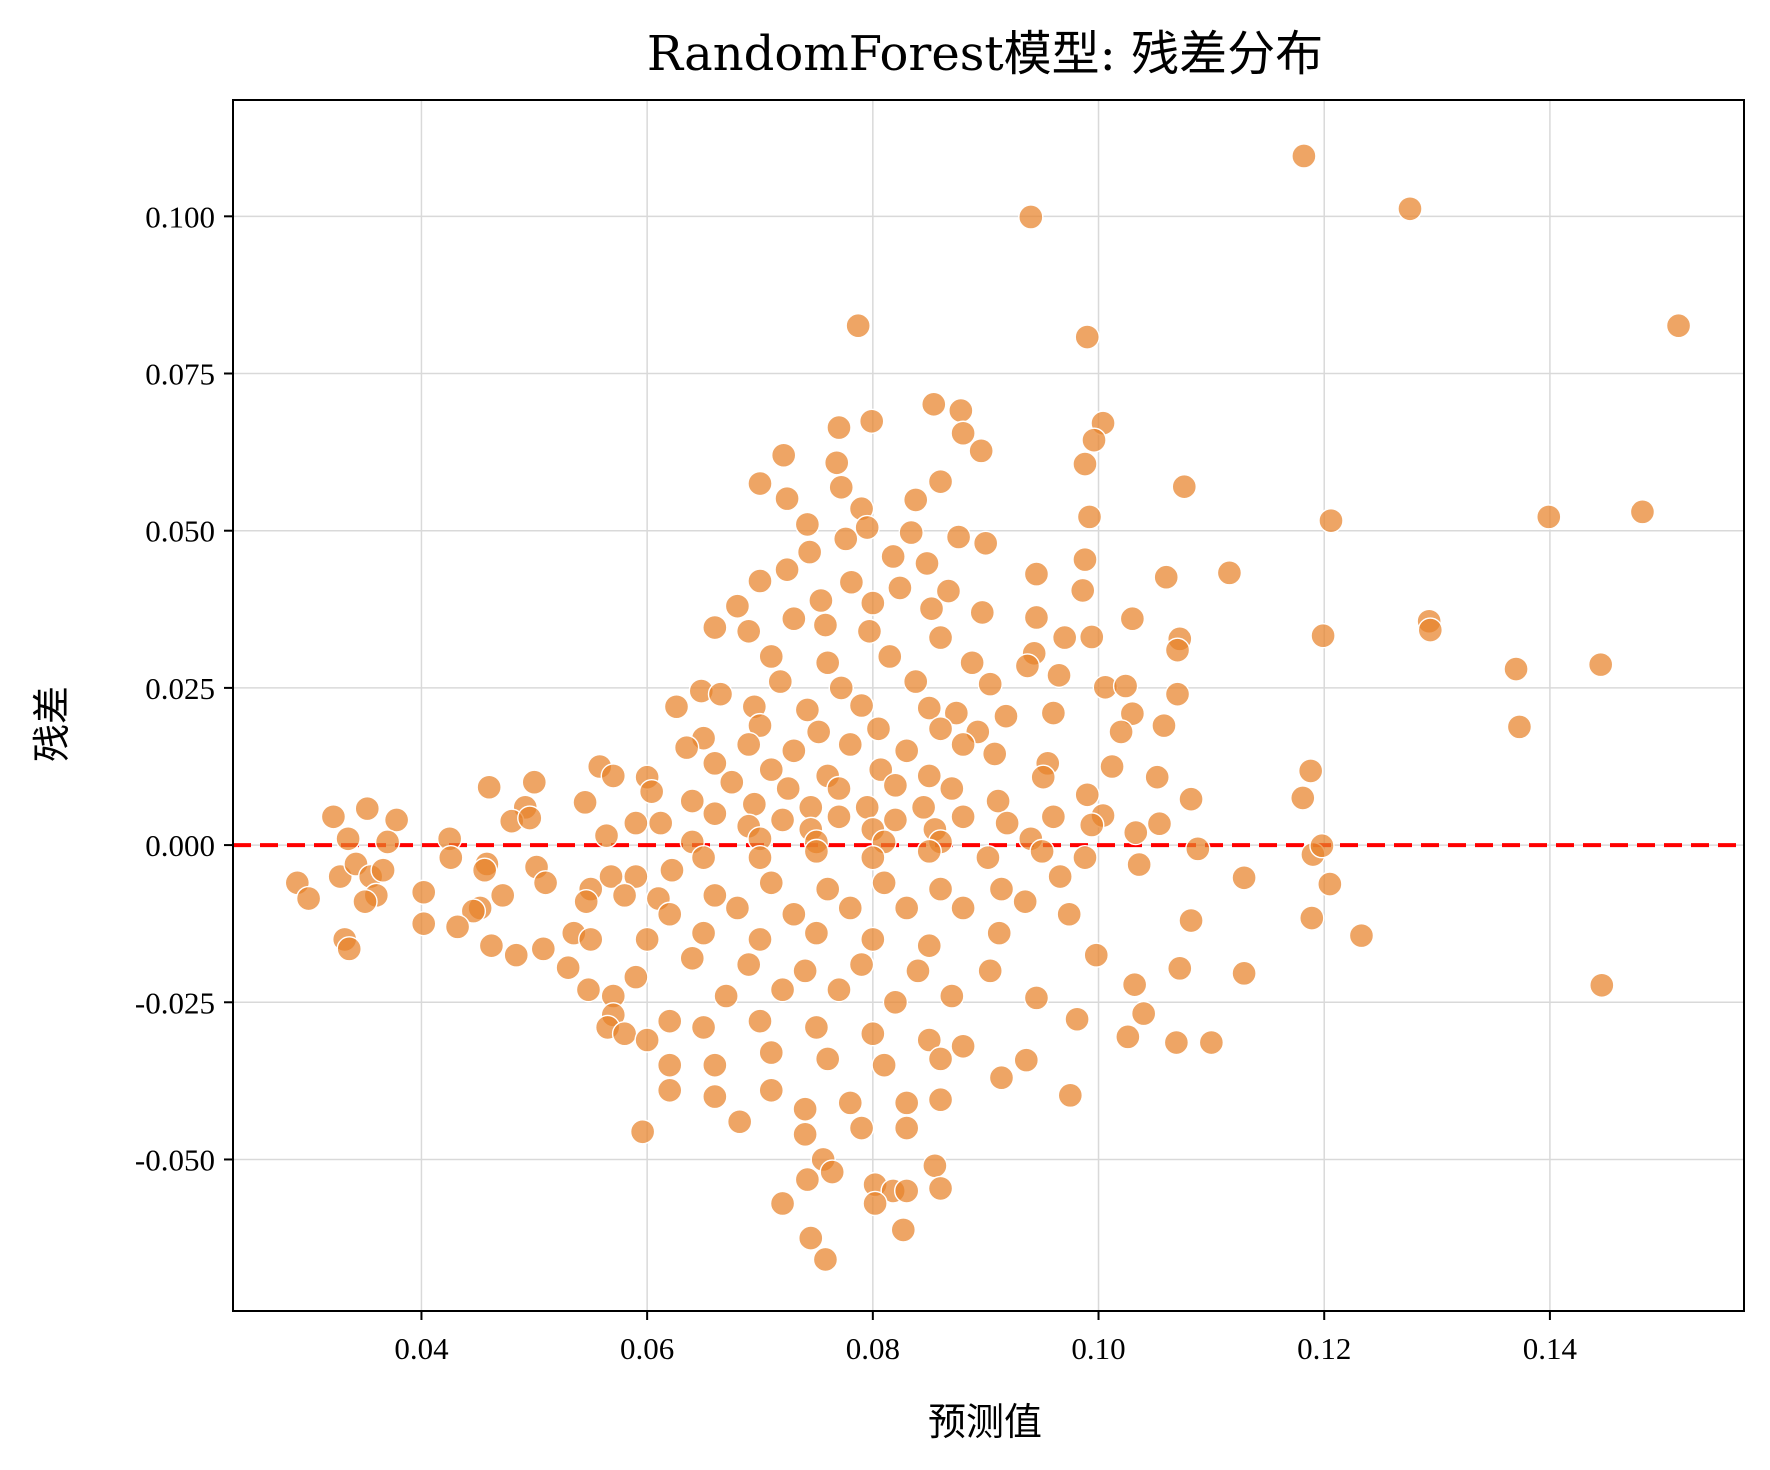 The image size is (1770, 1470). I want to click on y-tick-label: -0.050, so click(175, 1159).